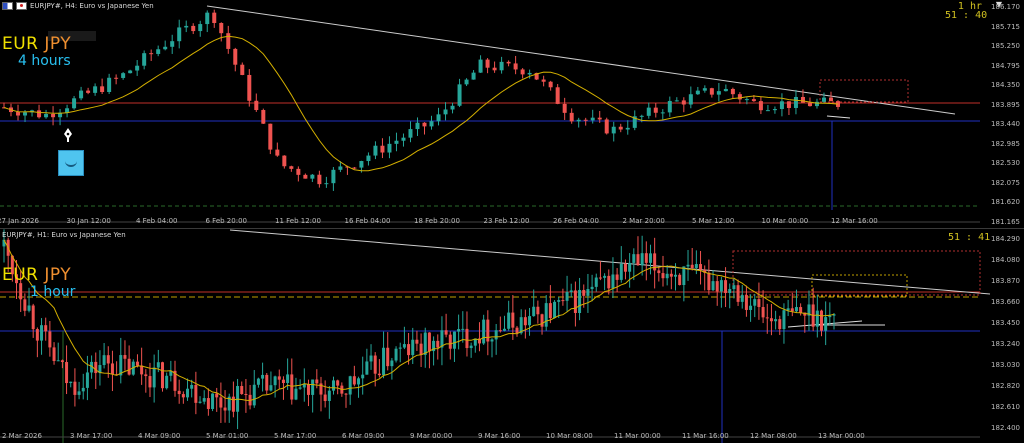  I want to click on price-tick: 186.170, so click(1005, 7).